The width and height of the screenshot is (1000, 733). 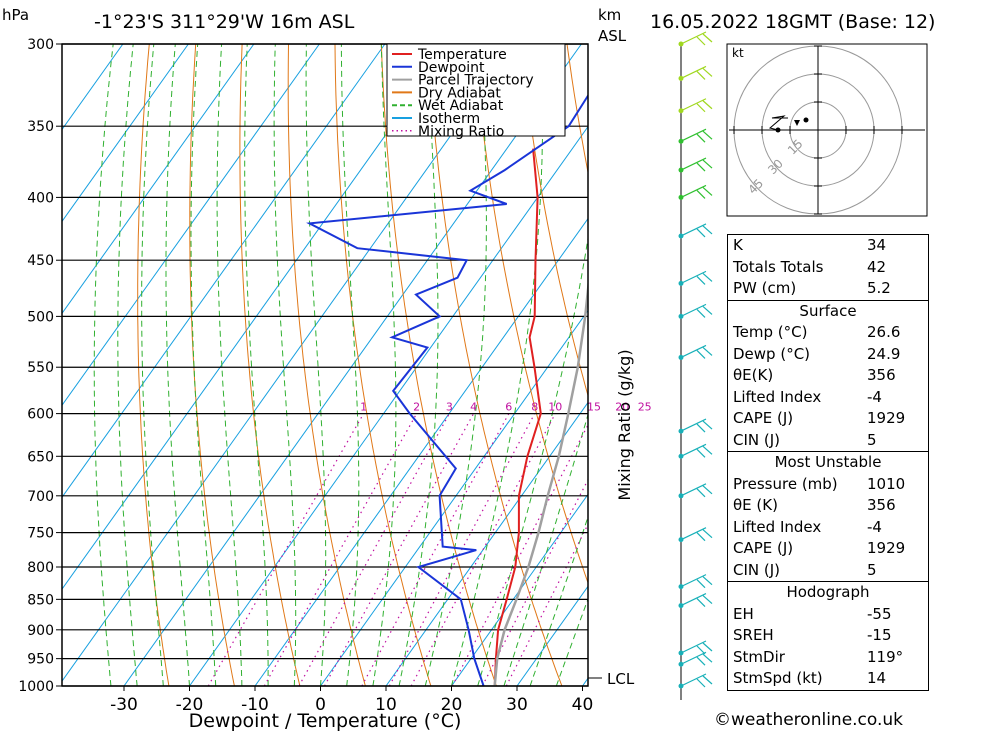 What do you see at coordinates (351, 700) in the screenshot?
I see `temperature-axis-labels: -30 -20 -10 0 10 20 30 40` at bounding box center [351, 700].